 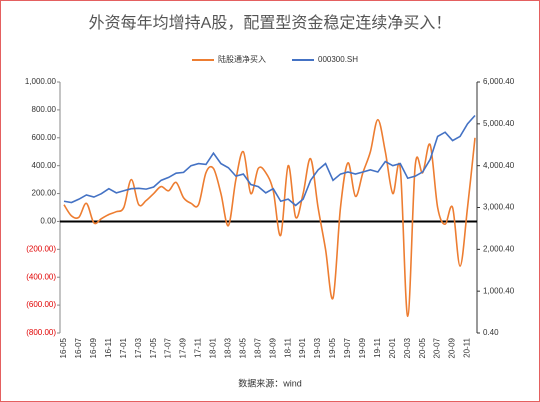 I want to click on x-tick-label: 19-03, so click(x=317, y=347).